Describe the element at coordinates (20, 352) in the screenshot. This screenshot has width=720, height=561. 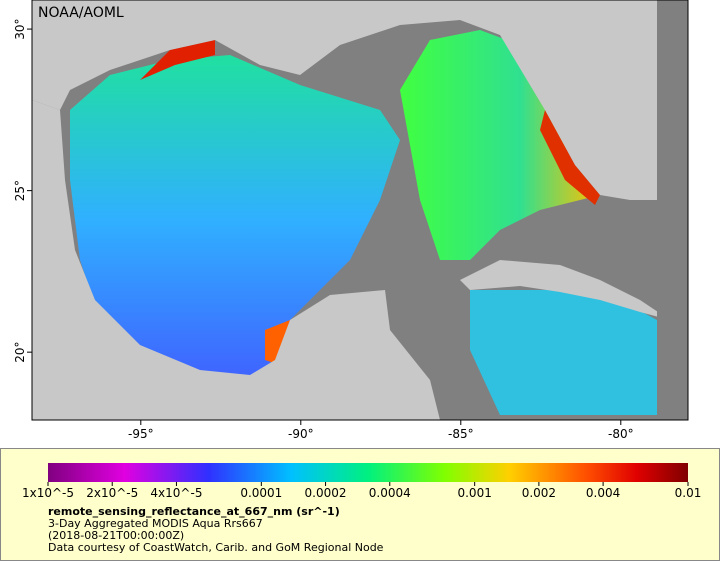
I see `lat-tick-label: 20°` at that location.